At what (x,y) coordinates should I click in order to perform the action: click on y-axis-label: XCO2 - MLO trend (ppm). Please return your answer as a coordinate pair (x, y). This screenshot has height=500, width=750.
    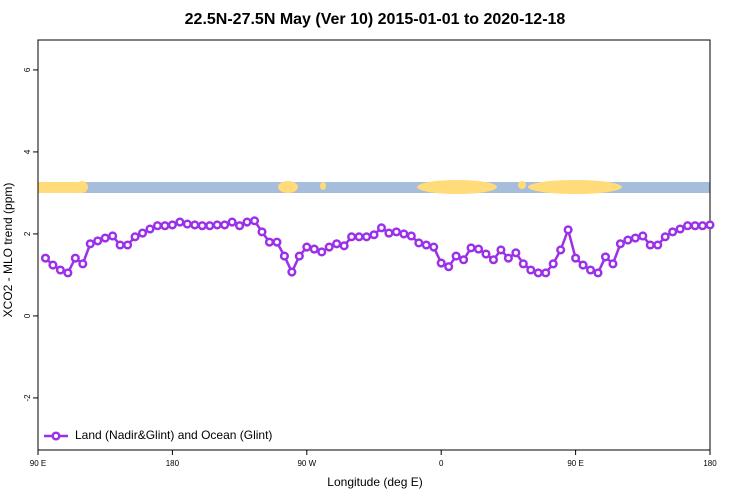
    Looking at the image, I should click on (8, 250).